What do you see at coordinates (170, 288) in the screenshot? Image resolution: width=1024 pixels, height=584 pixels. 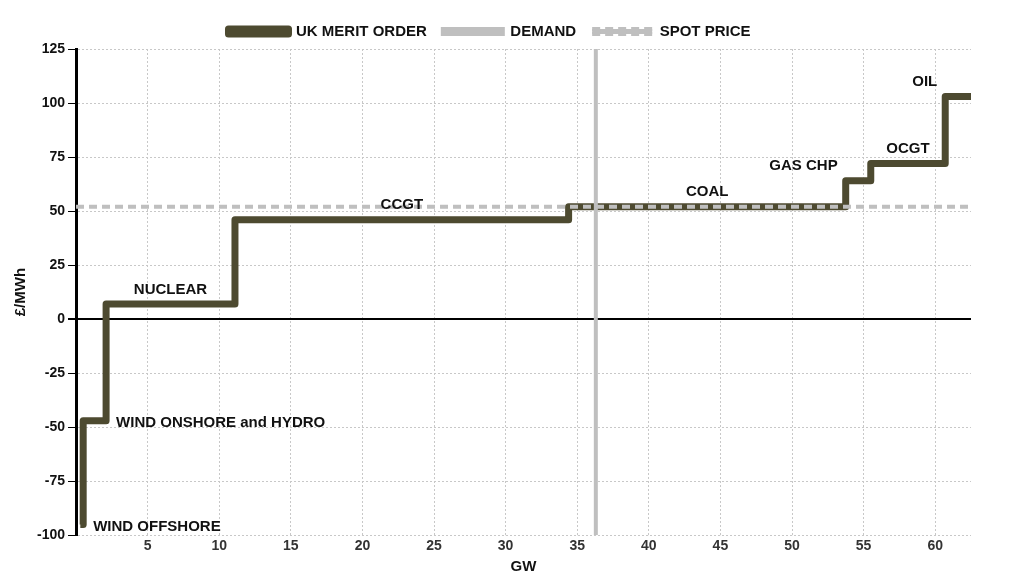 I see `annotation: NUCLEAR` at bounding box center [170, 288].